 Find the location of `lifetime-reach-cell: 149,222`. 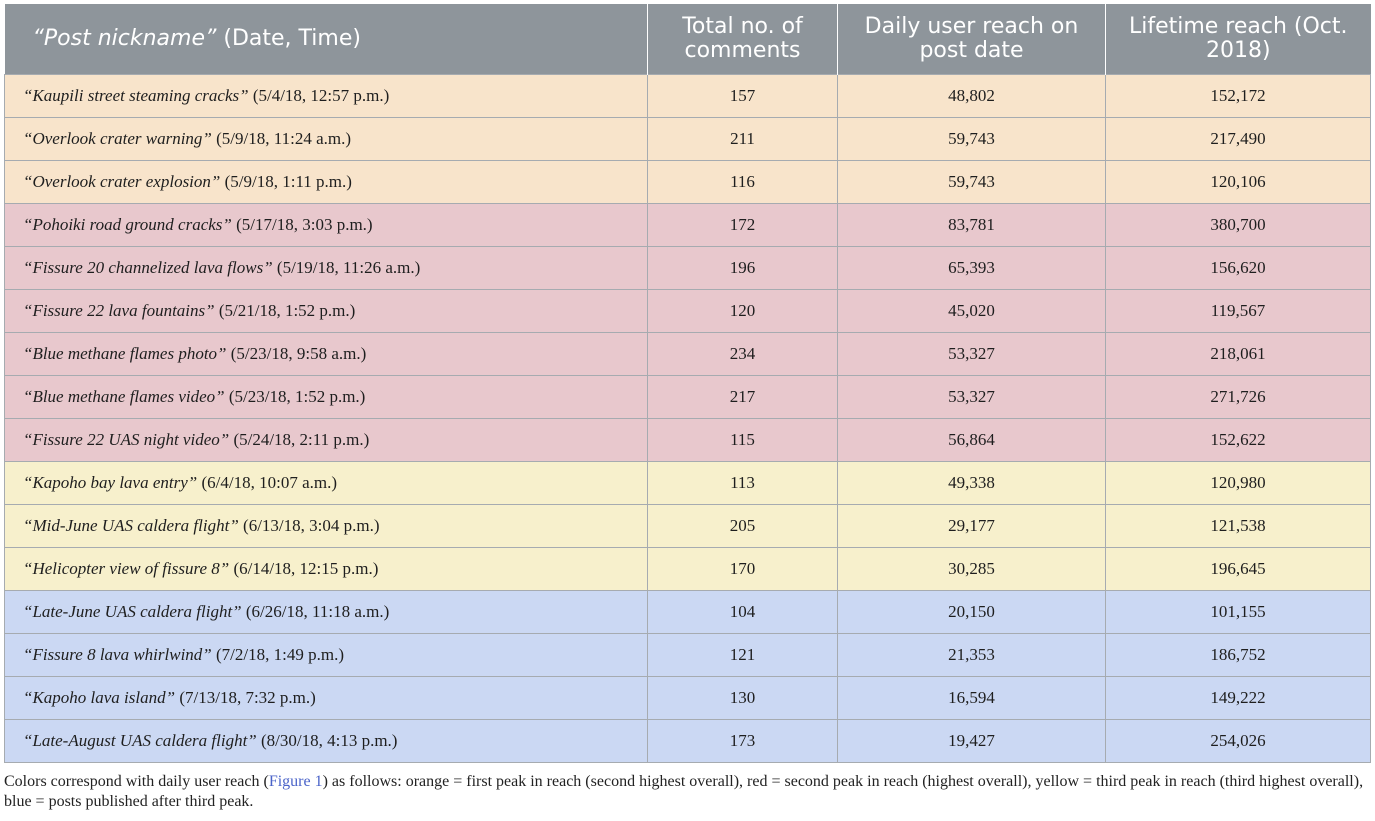

lifetime-reach-cell: 149,222 is located at coordinates (1238, 698).